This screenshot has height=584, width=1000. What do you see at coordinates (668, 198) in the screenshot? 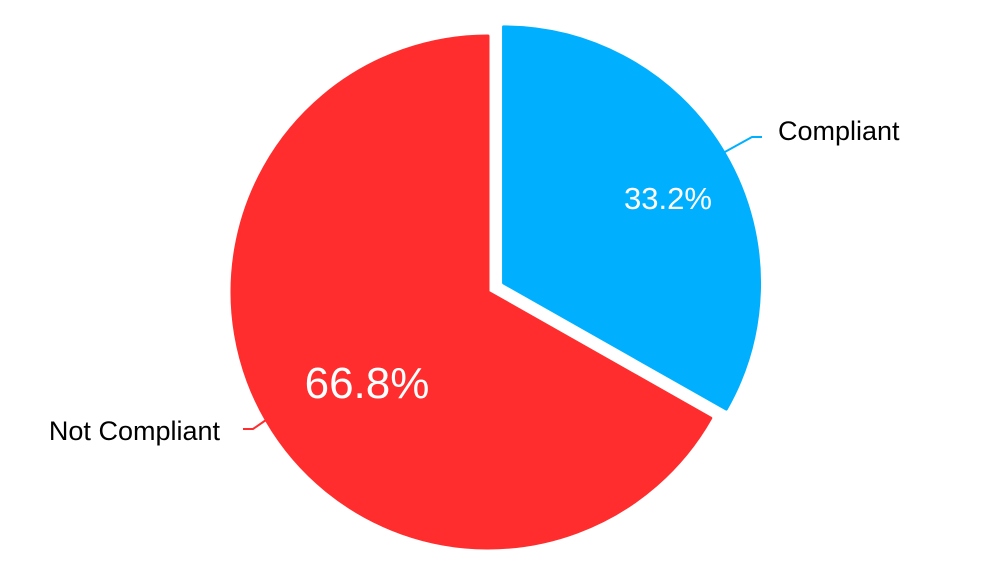
I see `slice-value-label-compliant: 33.2%` at bounding box center [668, 198].